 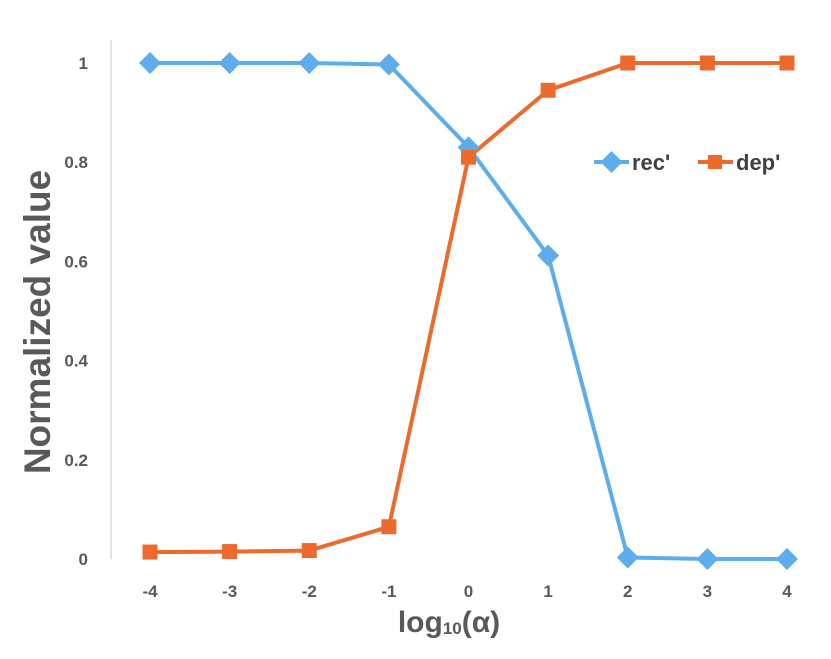 What do you see at coordinates (715, 162) in the screenshot?
I see `legend-marker-dep` at bounding box center [715, 162].